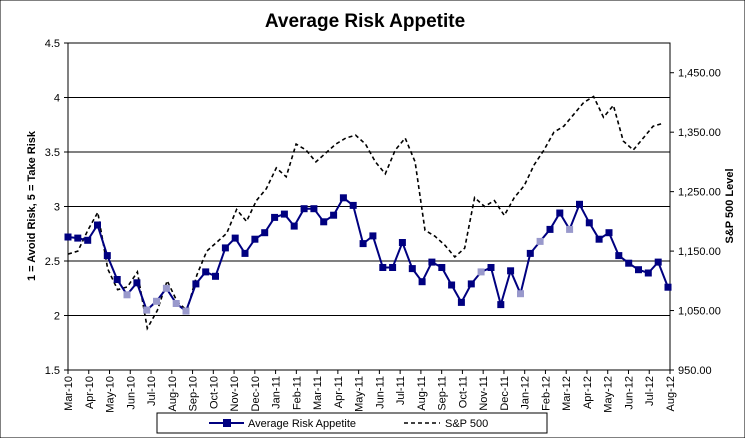 This screenshot has height=443, width=745. What do you see at coordinates (173, 393) in the screenshot?
I see `x-tick-label: Aug-10` at bounding box center [173, 393].